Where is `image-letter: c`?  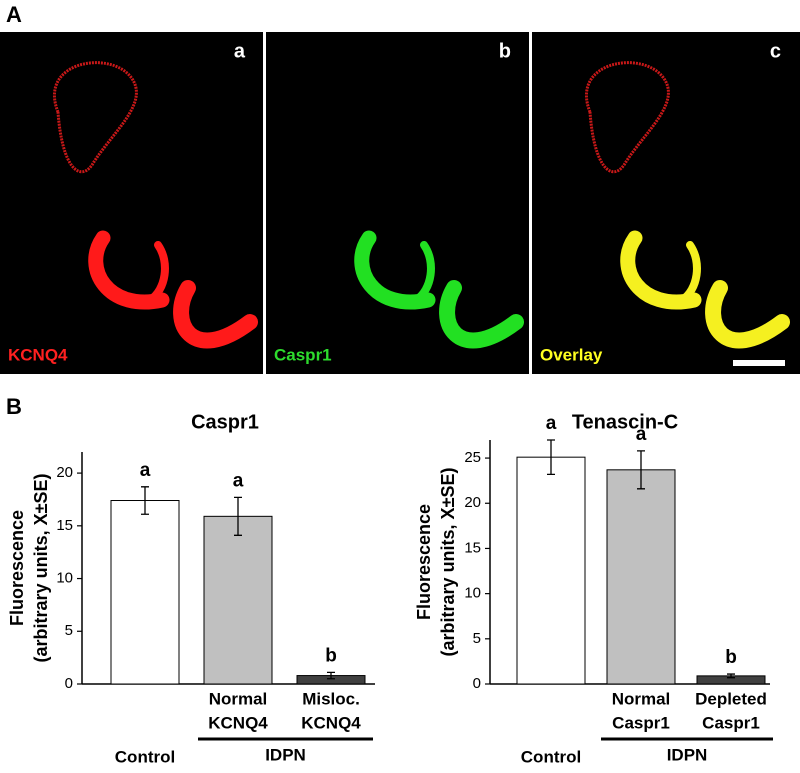 image-letter: c is located at coordinates (775, 51).